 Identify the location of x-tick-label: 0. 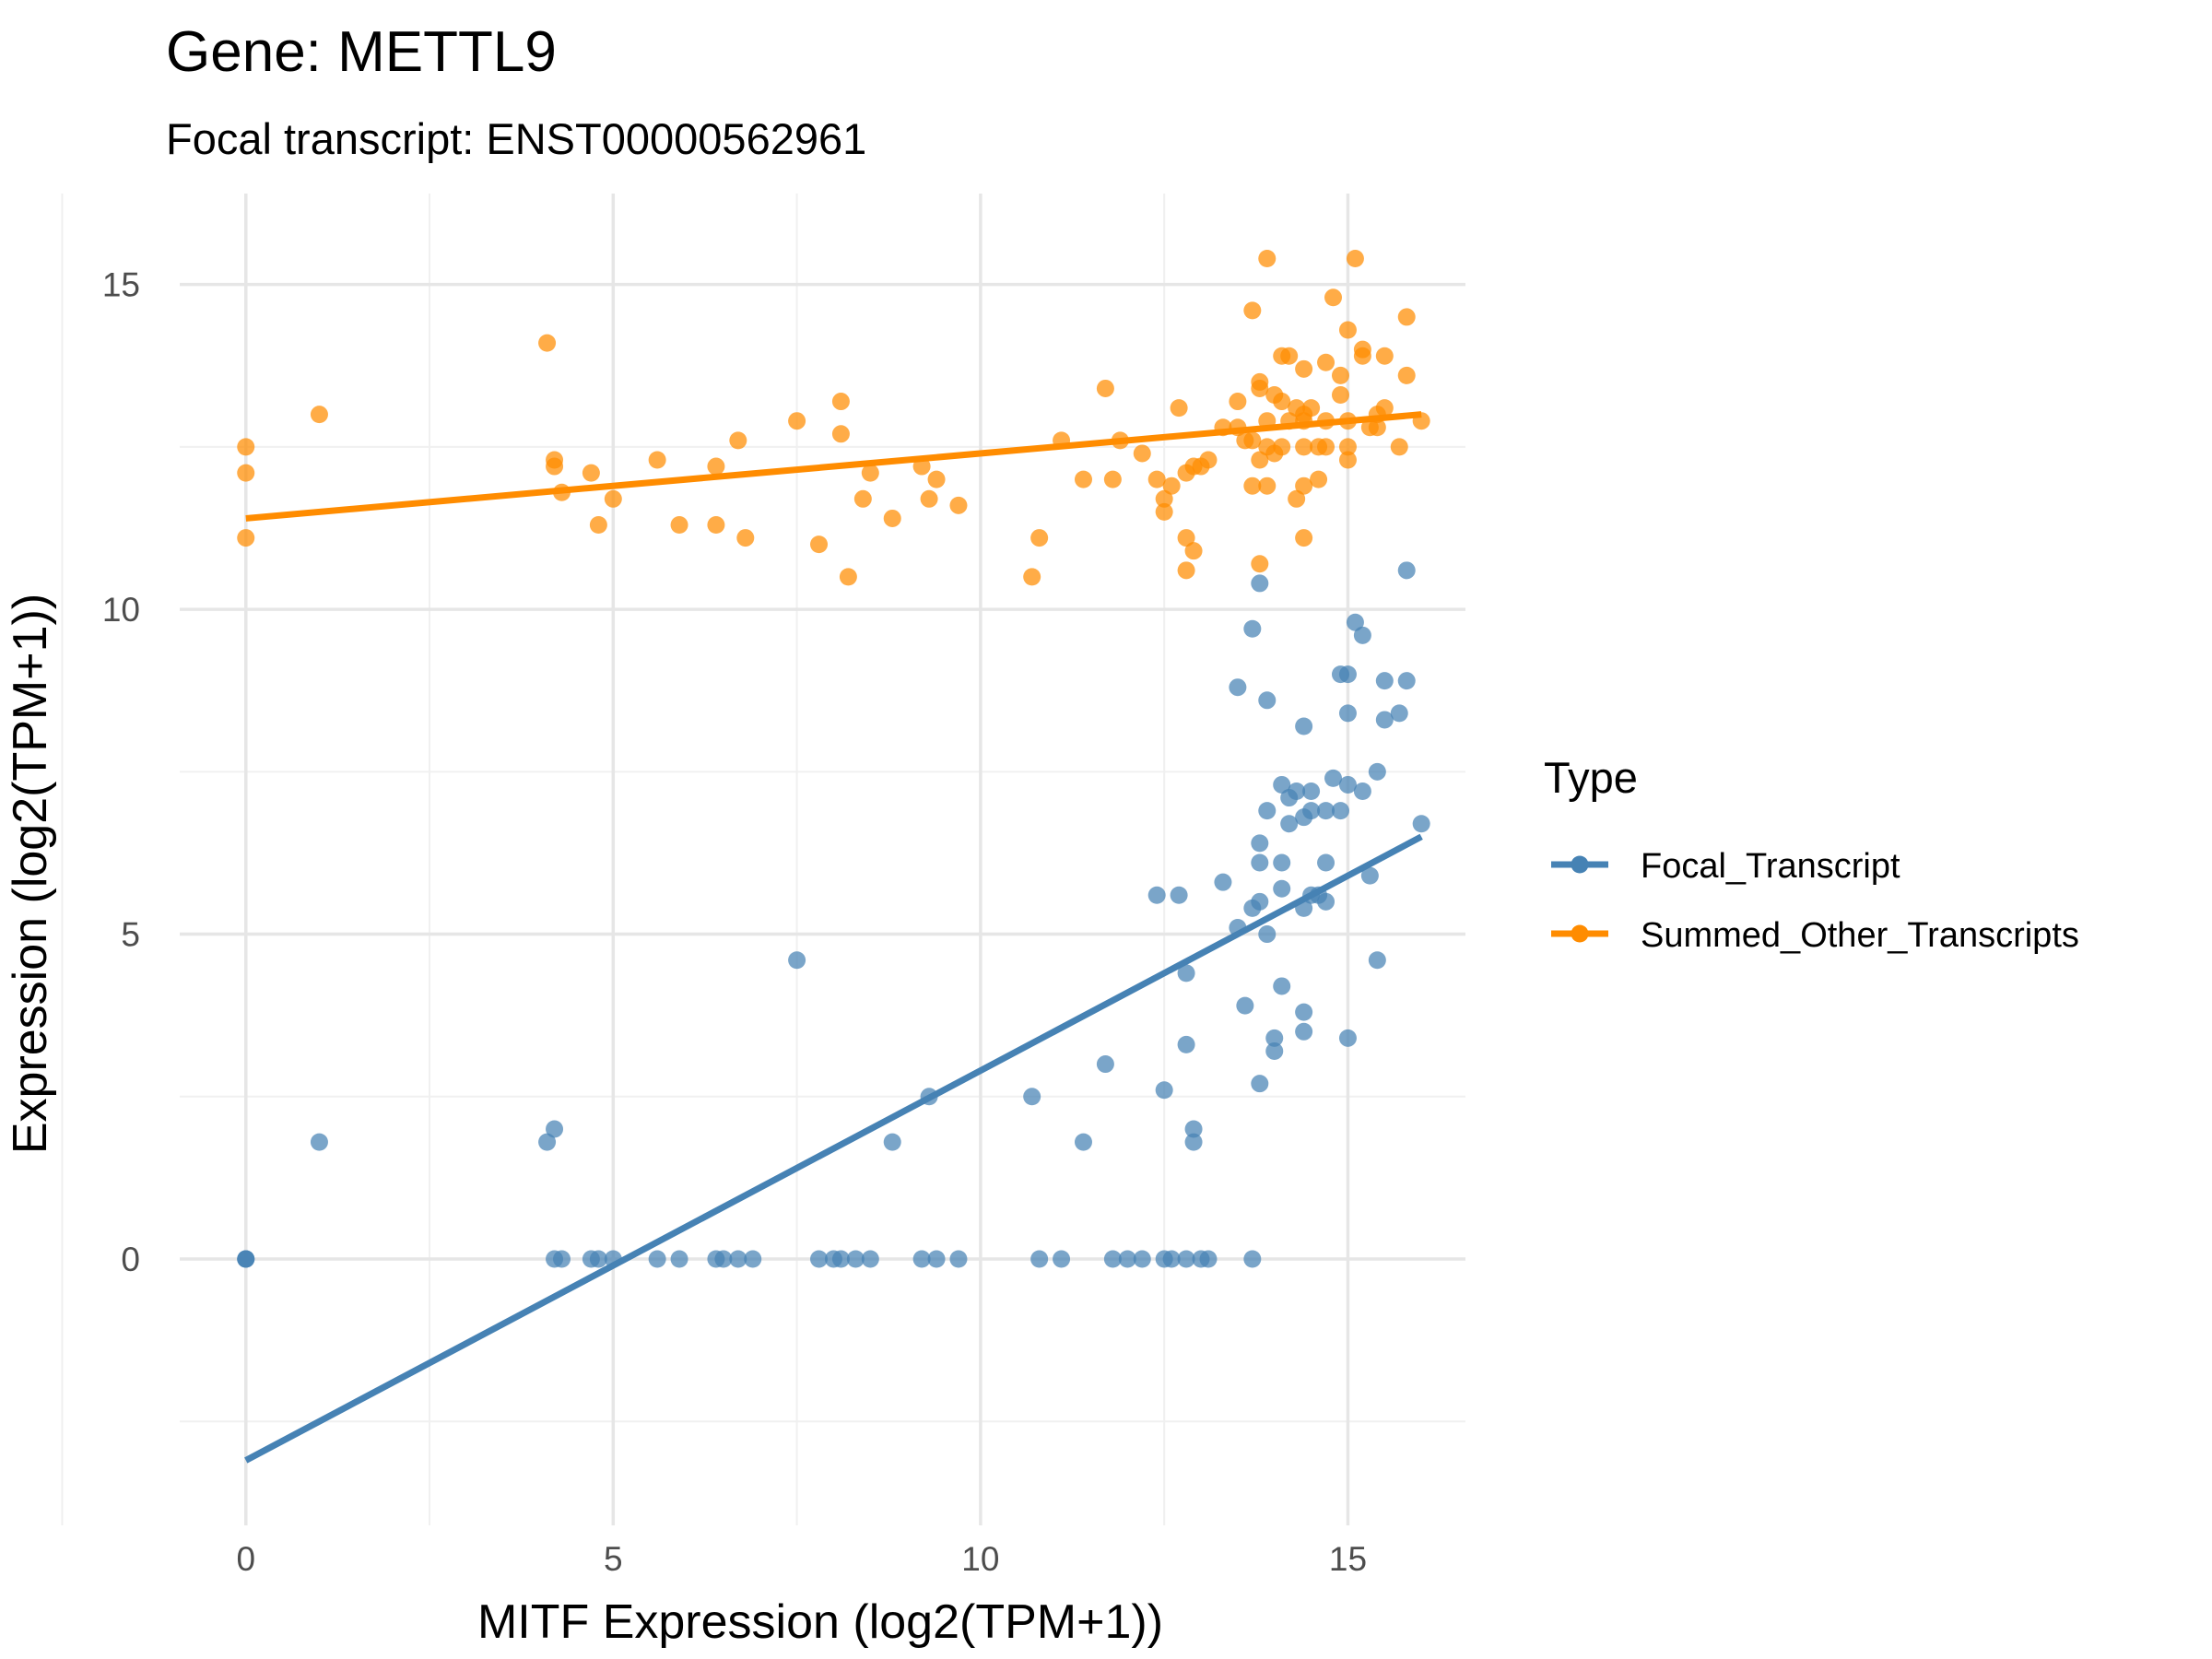
(245, 1559).